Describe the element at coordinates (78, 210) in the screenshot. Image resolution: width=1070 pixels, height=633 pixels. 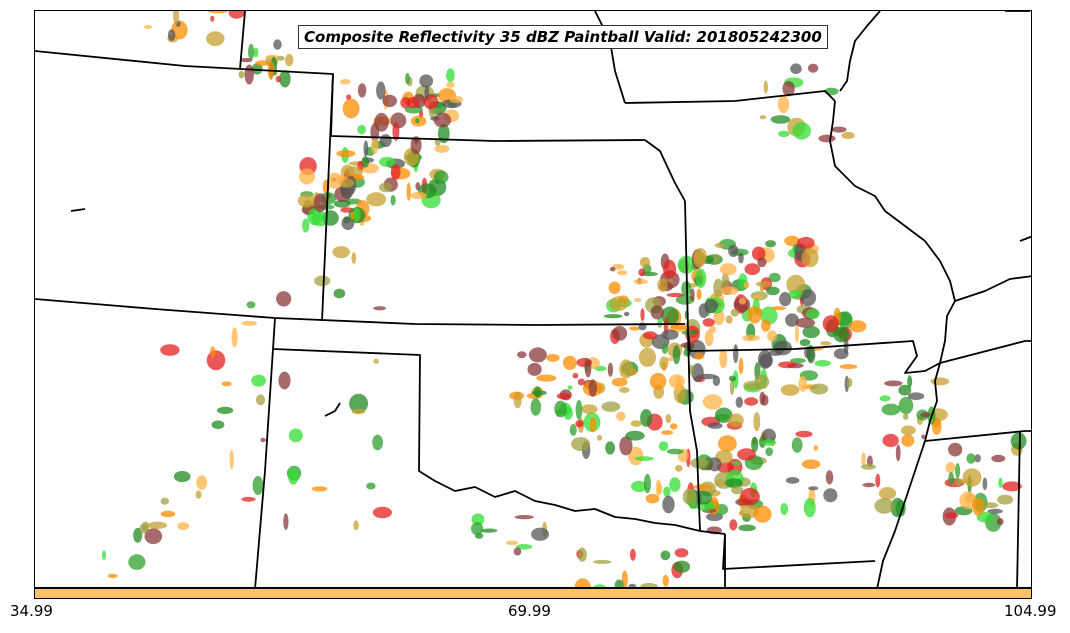
I see `co-lake` at that location.